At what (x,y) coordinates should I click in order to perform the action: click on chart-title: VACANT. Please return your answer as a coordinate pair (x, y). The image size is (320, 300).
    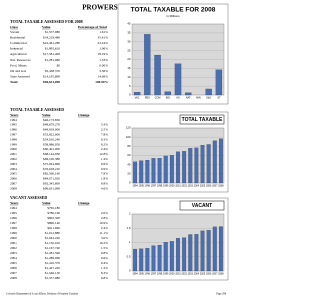
    Looking at the image, I should click on (202, 206).